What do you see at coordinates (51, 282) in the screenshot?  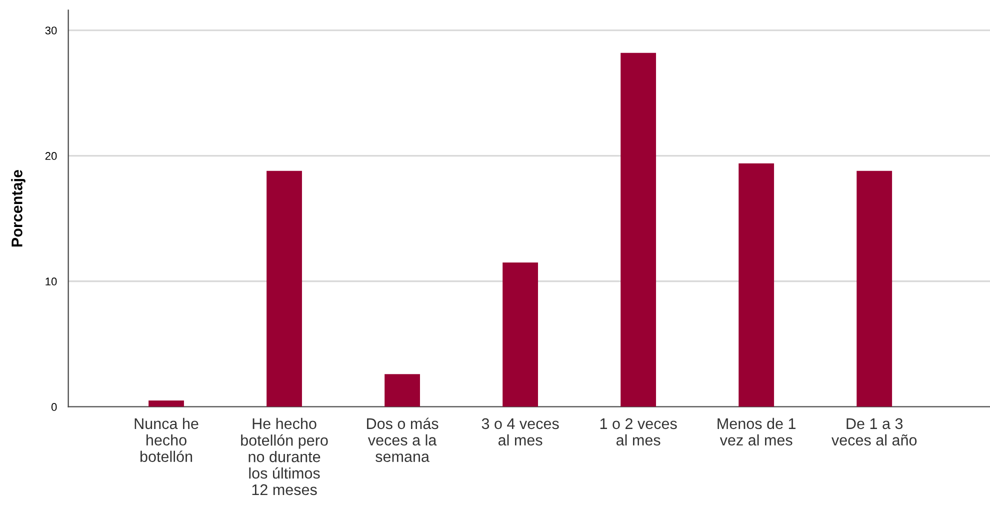 I see `y-tick-label: 10` at bounding box center [51, 282].